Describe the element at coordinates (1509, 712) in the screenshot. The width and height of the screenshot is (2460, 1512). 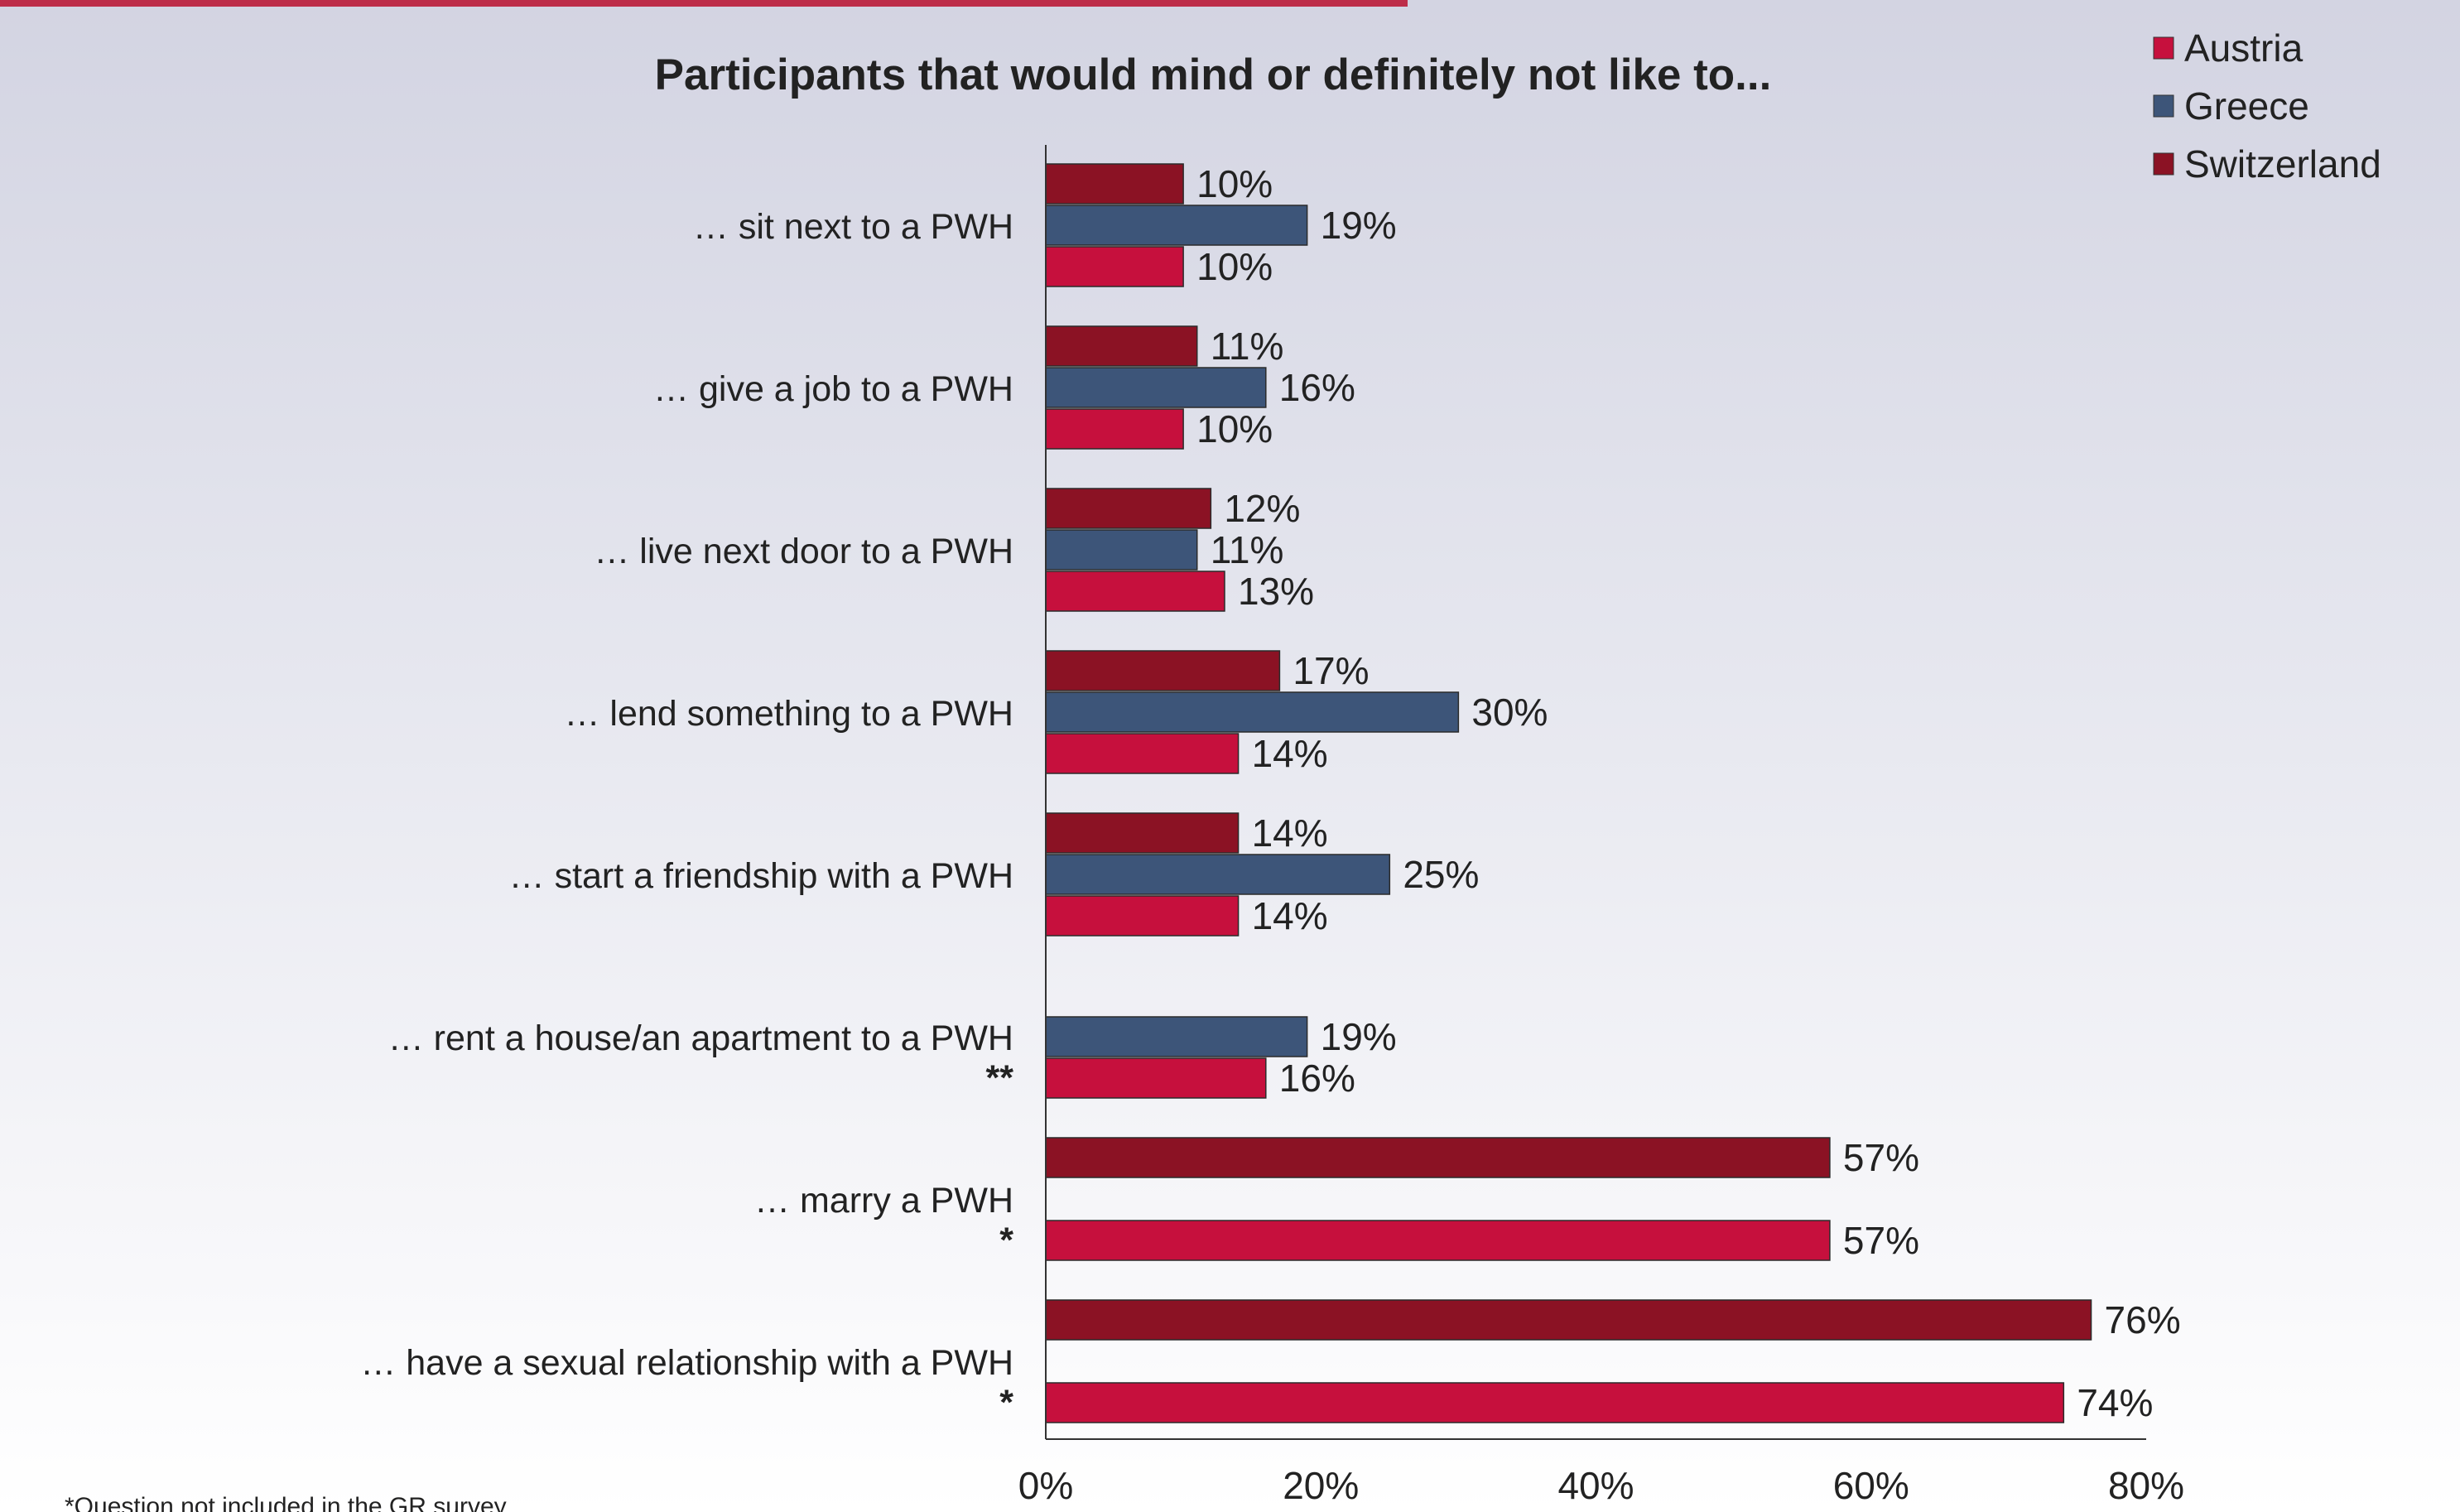
I see `value-label: 30%` at that location.